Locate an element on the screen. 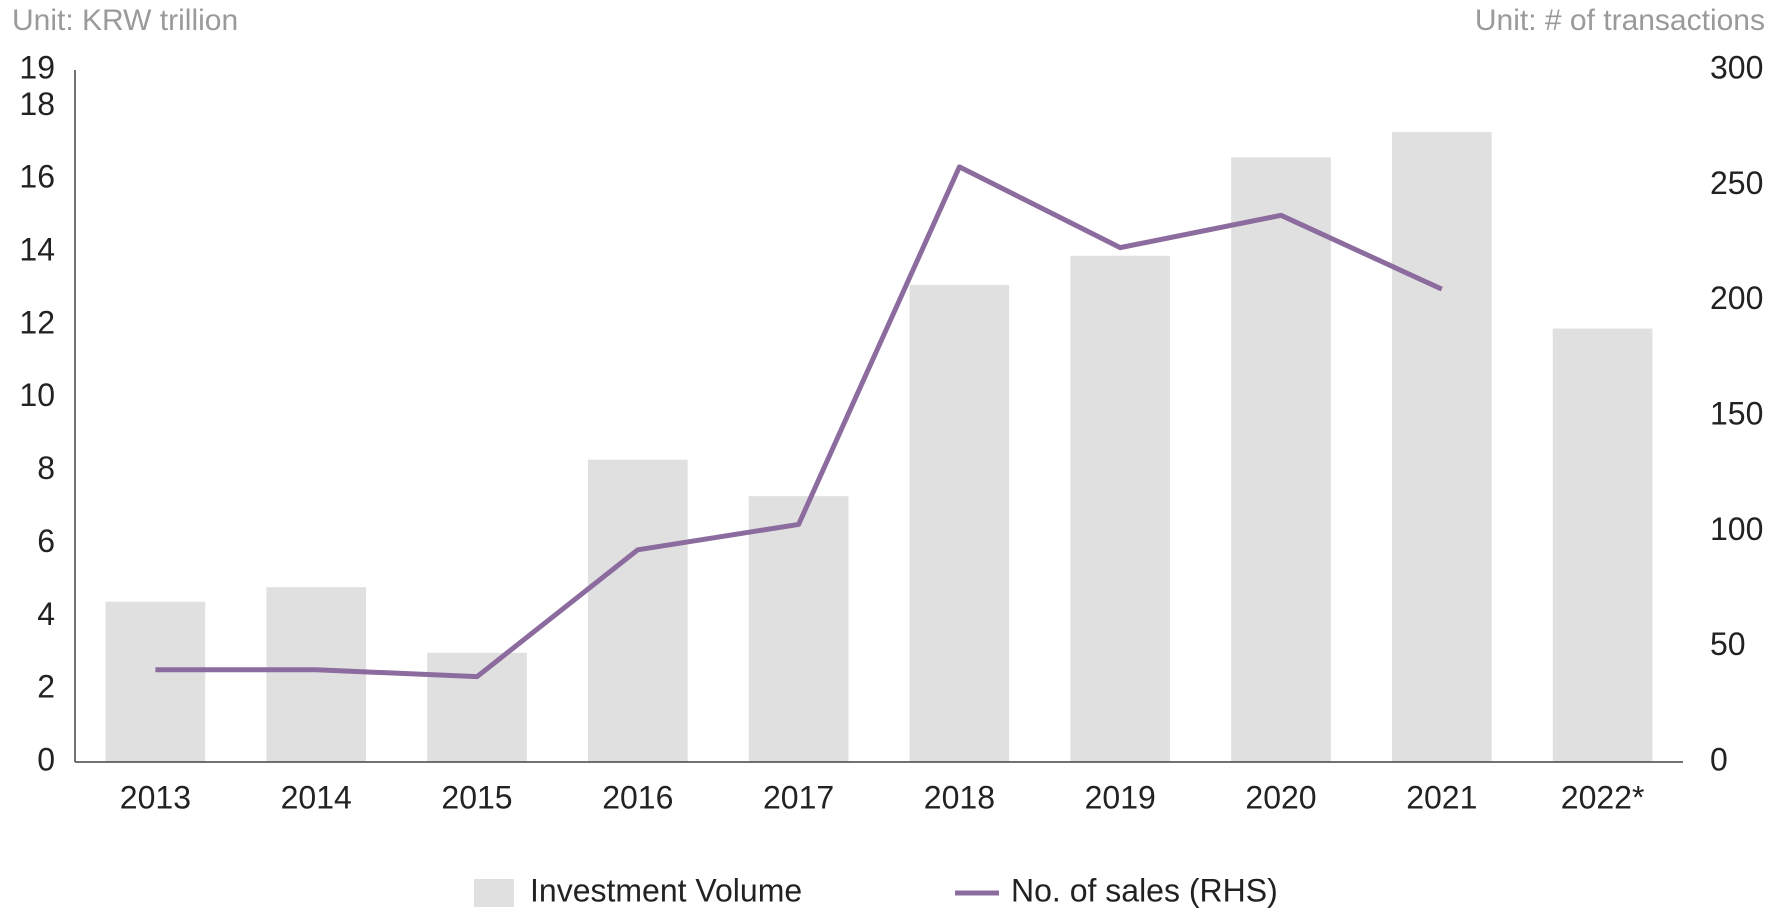 The height and width of the screenshot is (920, 1773). legend-label: No. of sales (RHS) is located at coordinates (1144, 890).